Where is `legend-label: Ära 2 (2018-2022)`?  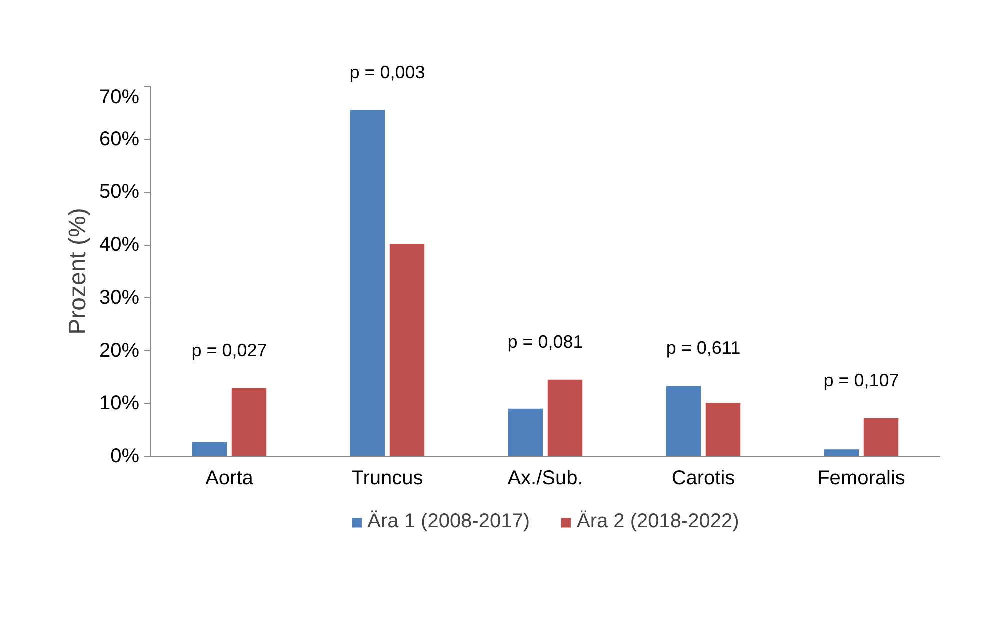 legend-label: Ära 2 (2018-2022) is located at coordinates (658, 522).